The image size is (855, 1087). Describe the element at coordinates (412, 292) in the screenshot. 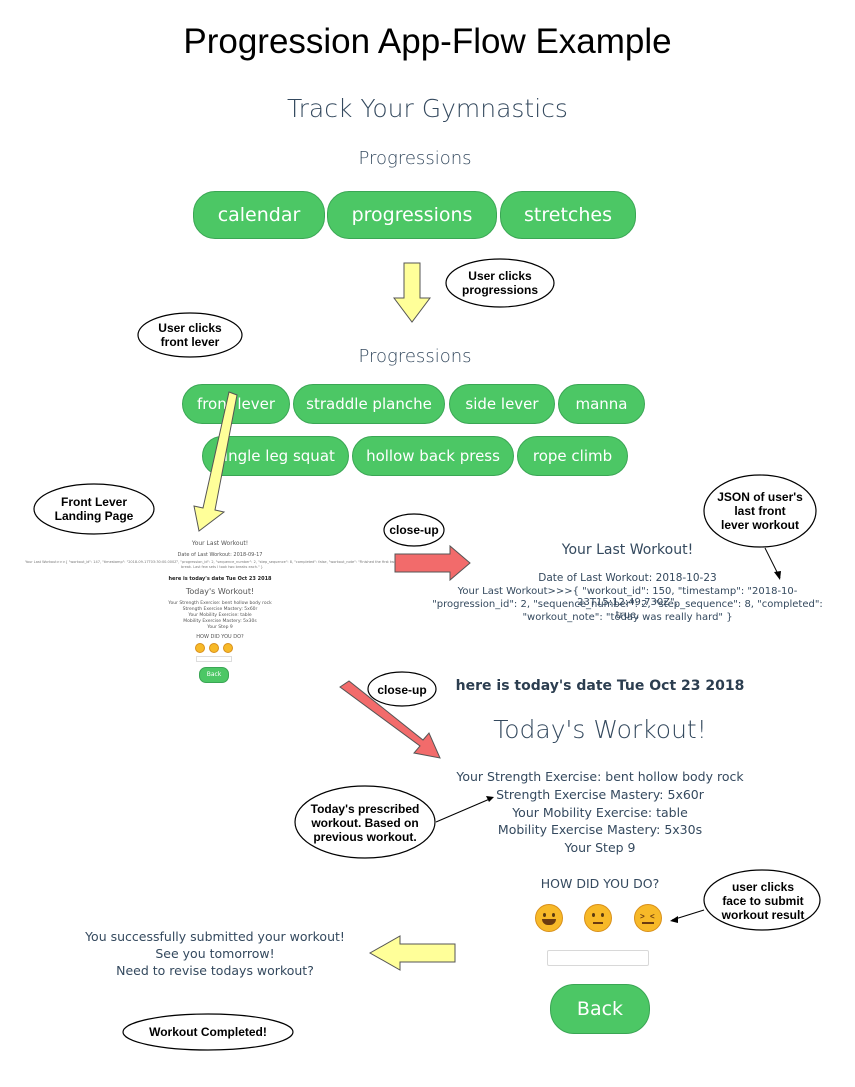

I see `down-arrow-icon` at that location.